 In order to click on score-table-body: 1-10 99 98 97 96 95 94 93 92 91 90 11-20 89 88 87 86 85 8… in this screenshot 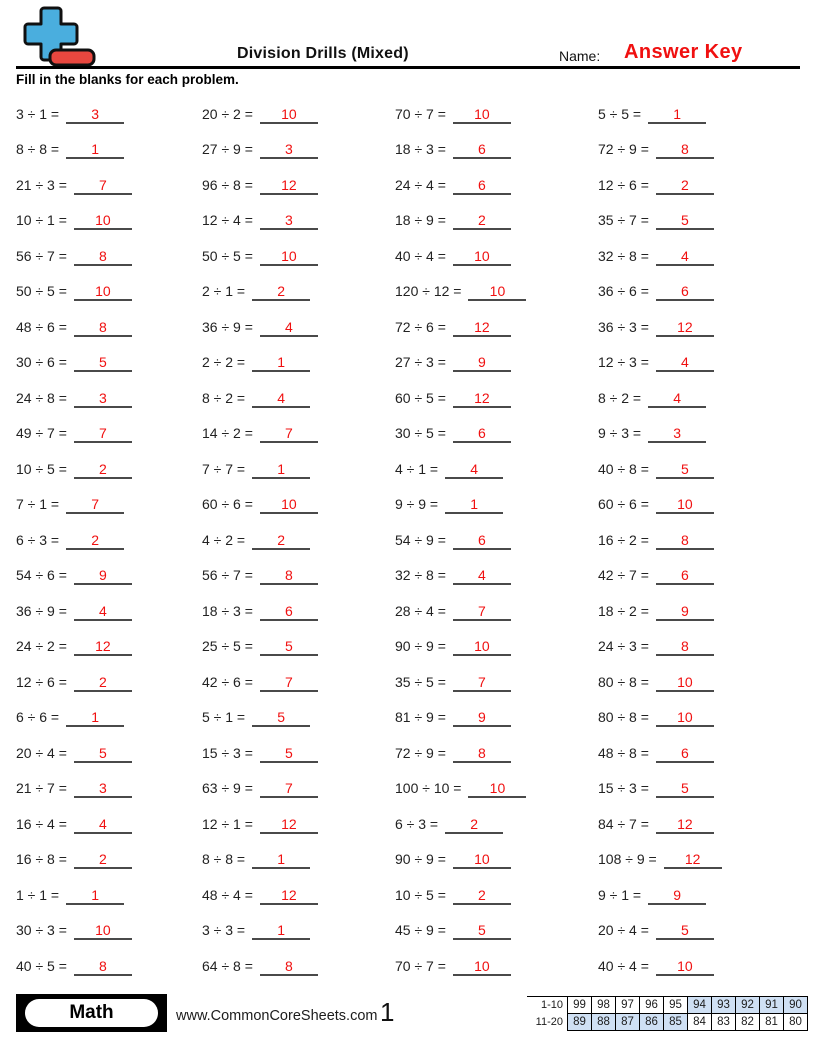, I will do `click(667, 1013)`.